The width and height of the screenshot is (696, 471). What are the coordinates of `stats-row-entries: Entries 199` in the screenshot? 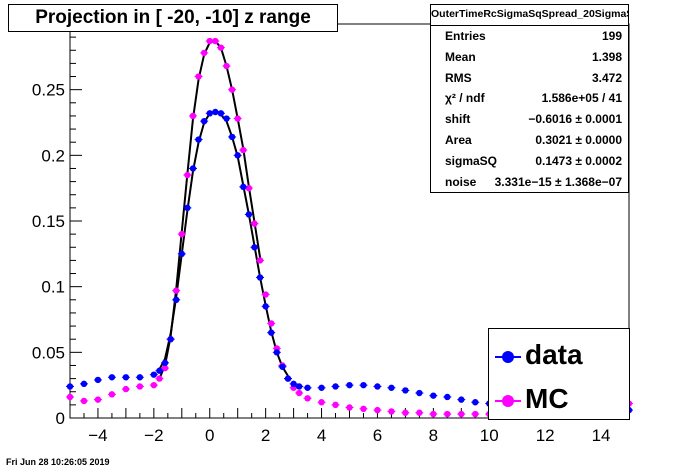 It's located at (529, 36).